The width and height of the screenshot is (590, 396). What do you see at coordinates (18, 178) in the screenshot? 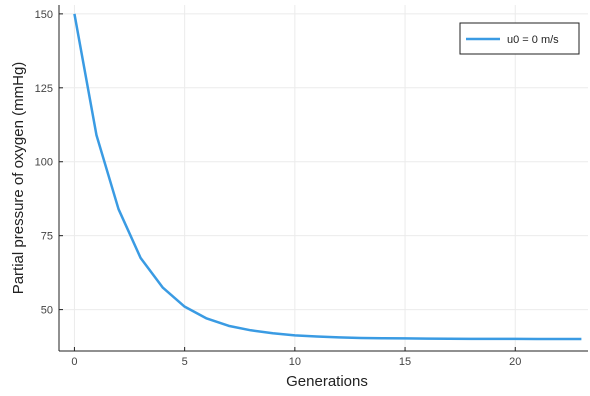
I see `y-axis-title: Partial pressure of oxygen (mmHg)` at bounding box center [18, 178].